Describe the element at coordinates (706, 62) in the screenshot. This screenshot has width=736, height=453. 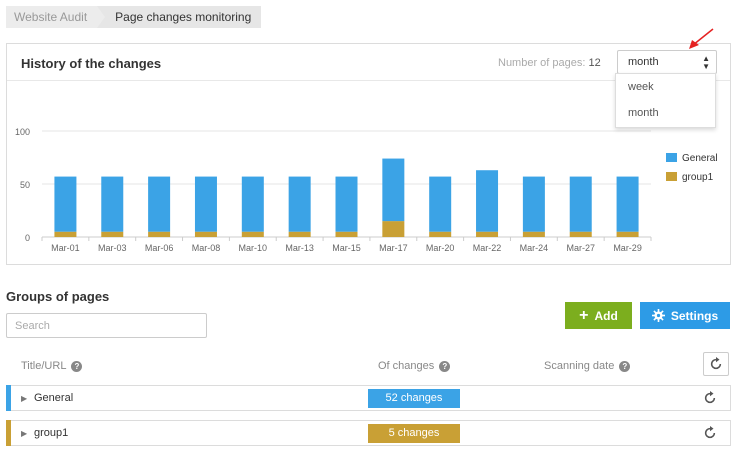
I see `select-arrows-icon: ▲ ▼` at that location.